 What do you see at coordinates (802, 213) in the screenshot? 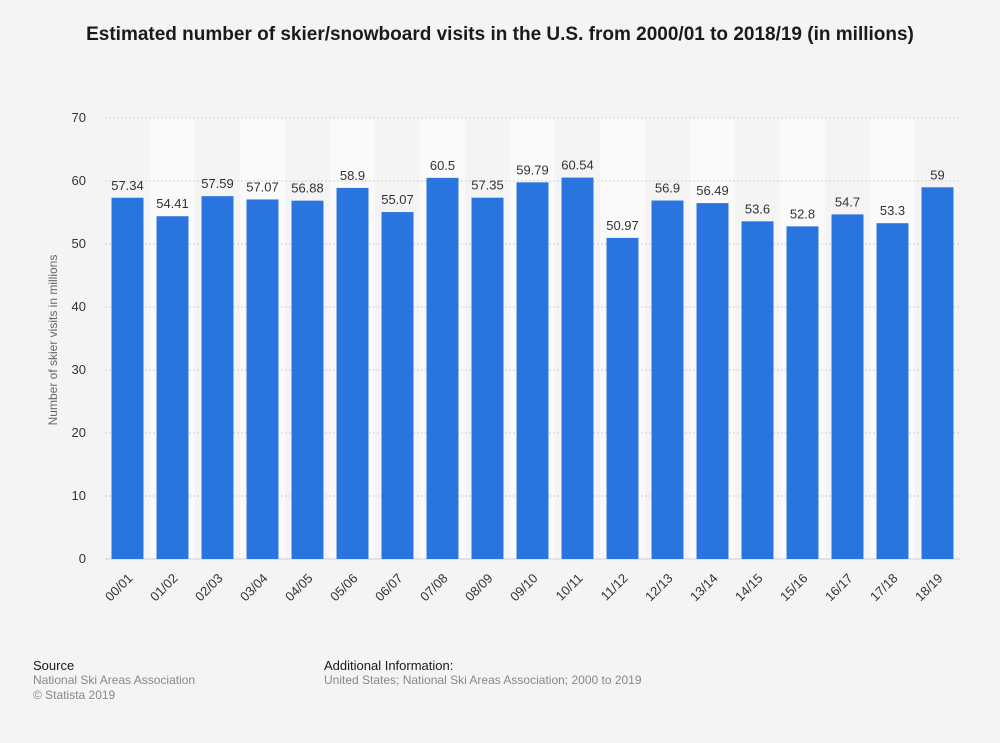
I see `data-label: 52.8` at bounding box center [802, 213].